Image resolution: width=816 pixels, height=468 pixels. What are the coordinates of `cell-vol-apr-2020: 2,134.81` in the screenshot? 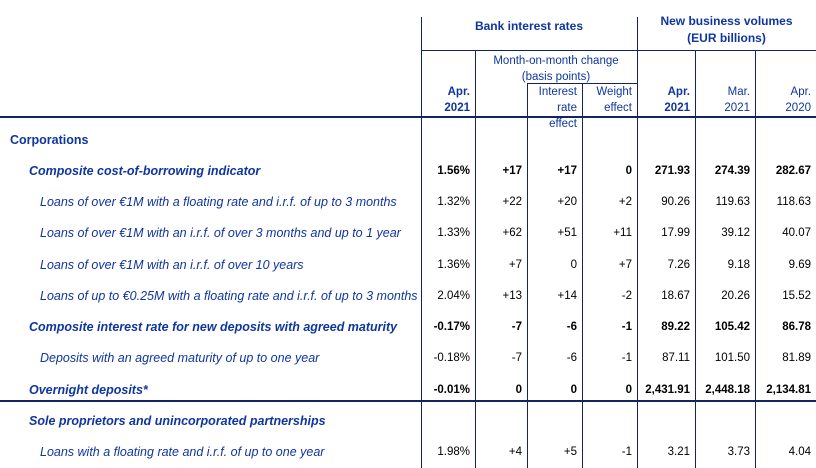 It's located at (788, 389).